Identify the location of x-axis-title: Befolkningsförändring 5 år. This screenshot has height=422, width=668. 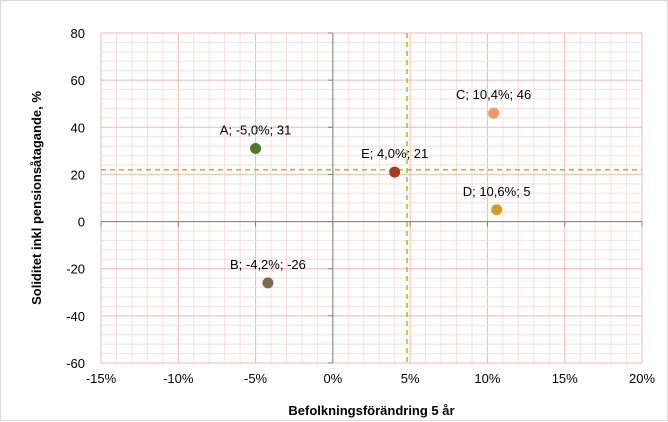
(371, 410).